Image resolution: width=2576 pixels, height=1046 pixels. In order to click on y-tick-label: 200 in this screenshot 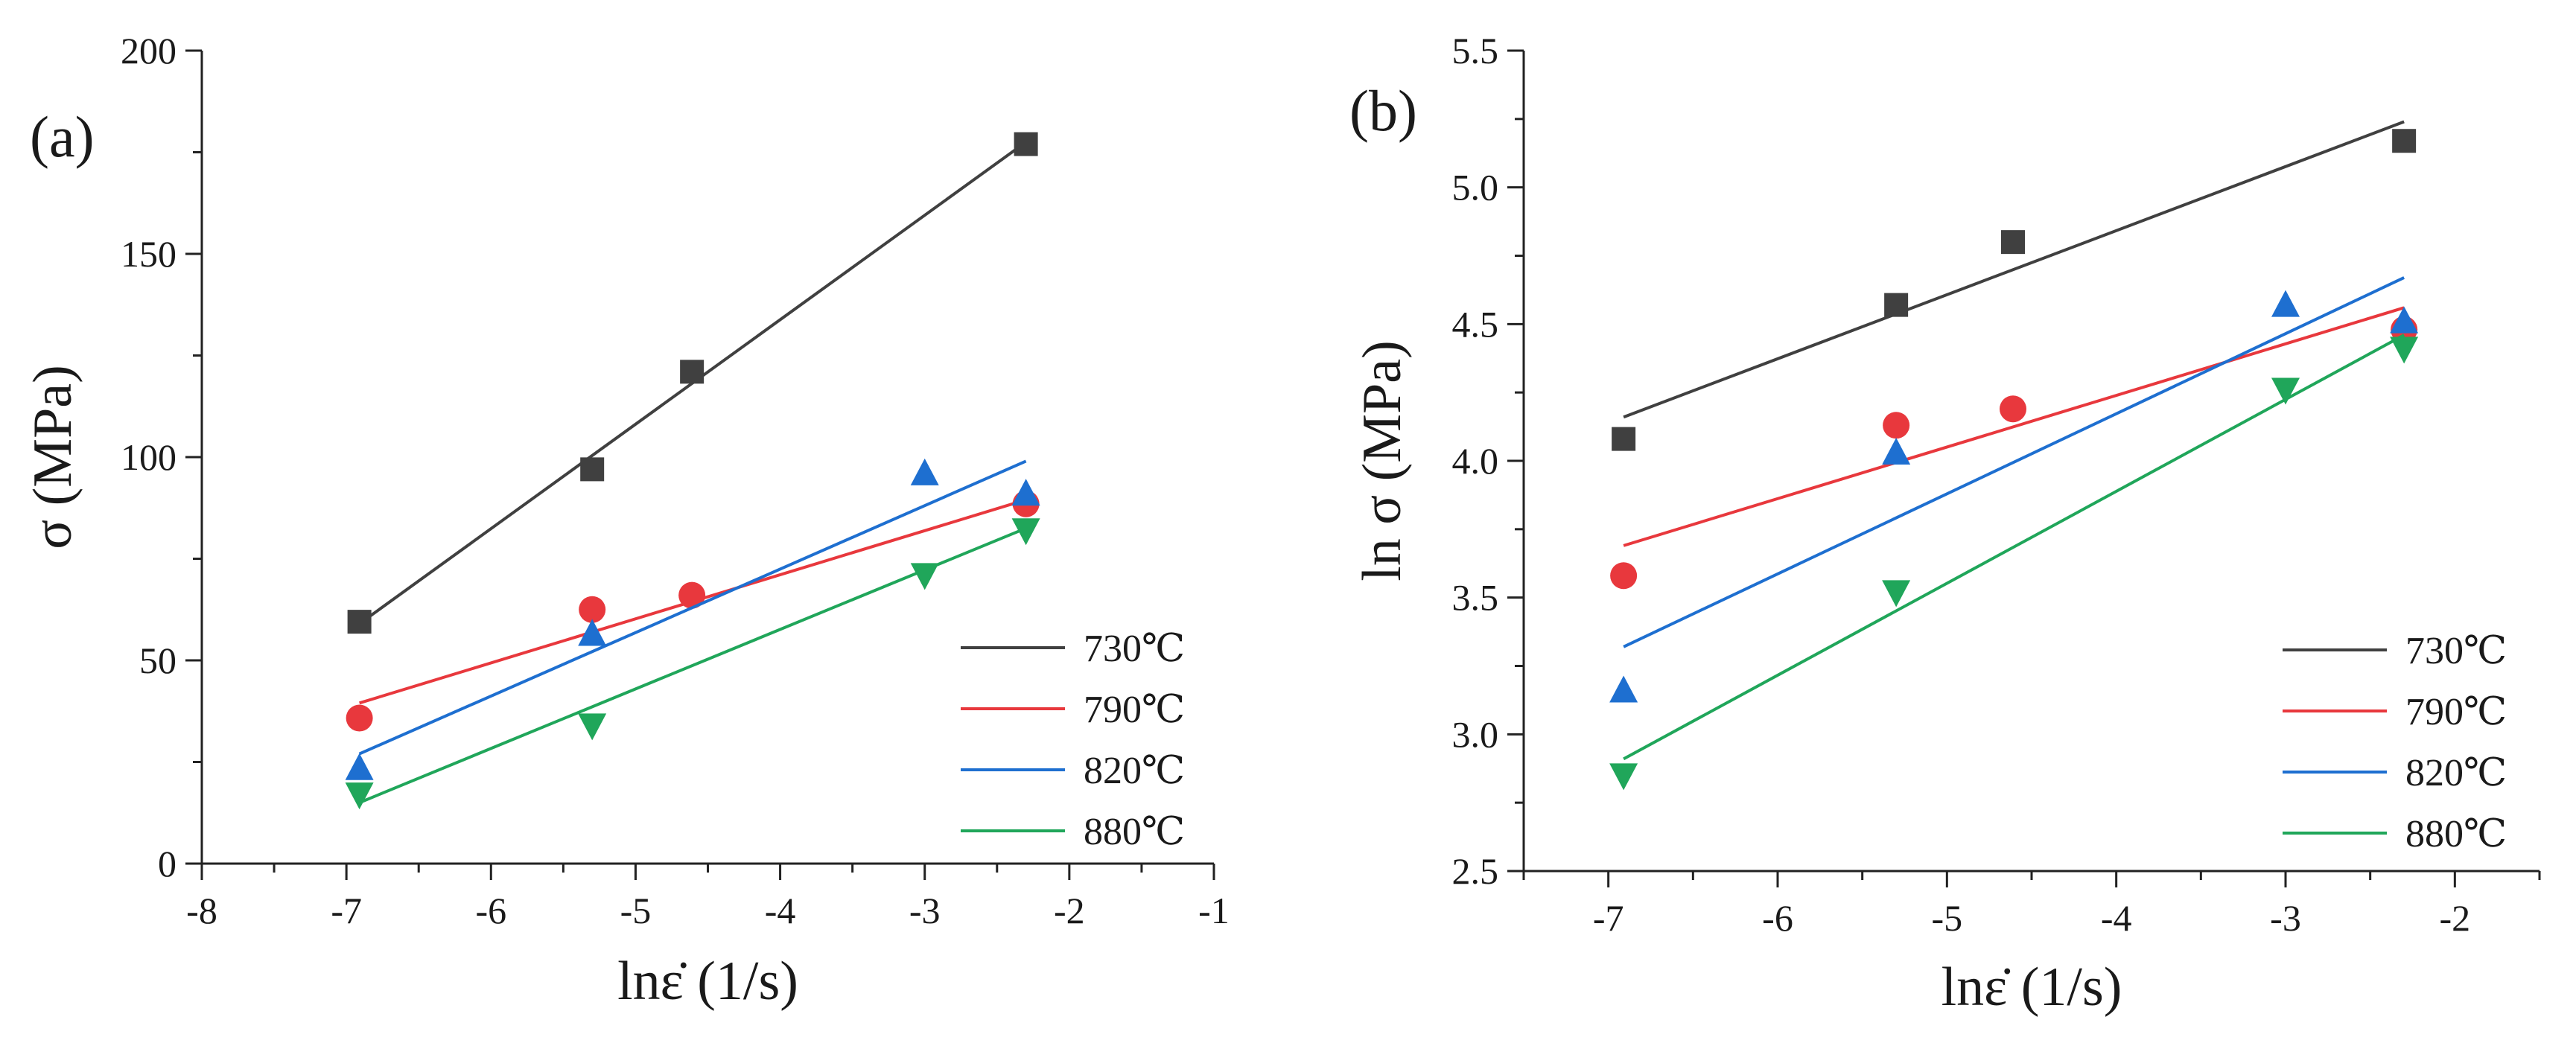, I will do `click(148, 51)`.